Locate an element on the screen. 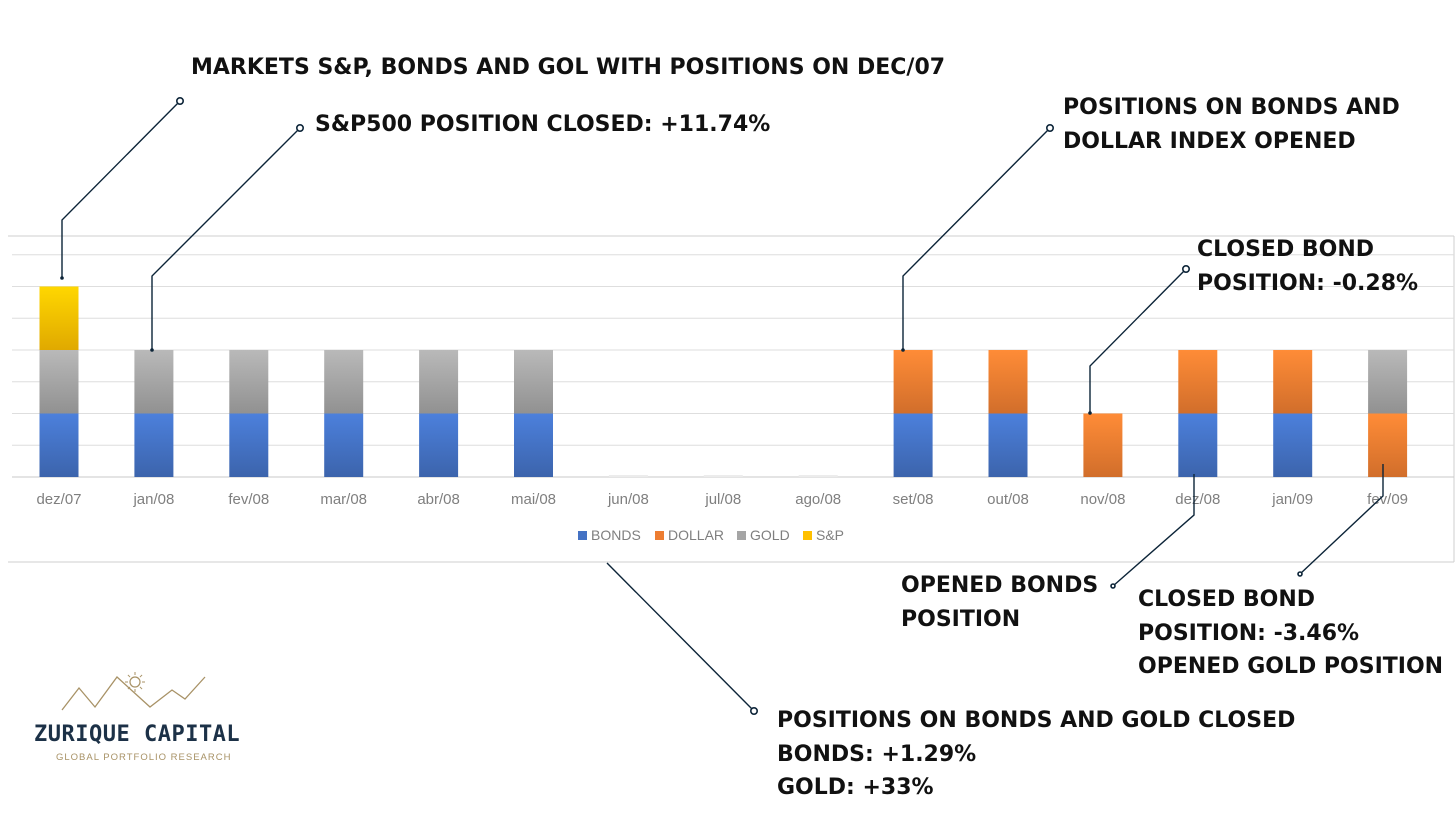 The height and width of the screenshot is (819, 1456). legend-label: BONDS is located at coordinates (616, 535).